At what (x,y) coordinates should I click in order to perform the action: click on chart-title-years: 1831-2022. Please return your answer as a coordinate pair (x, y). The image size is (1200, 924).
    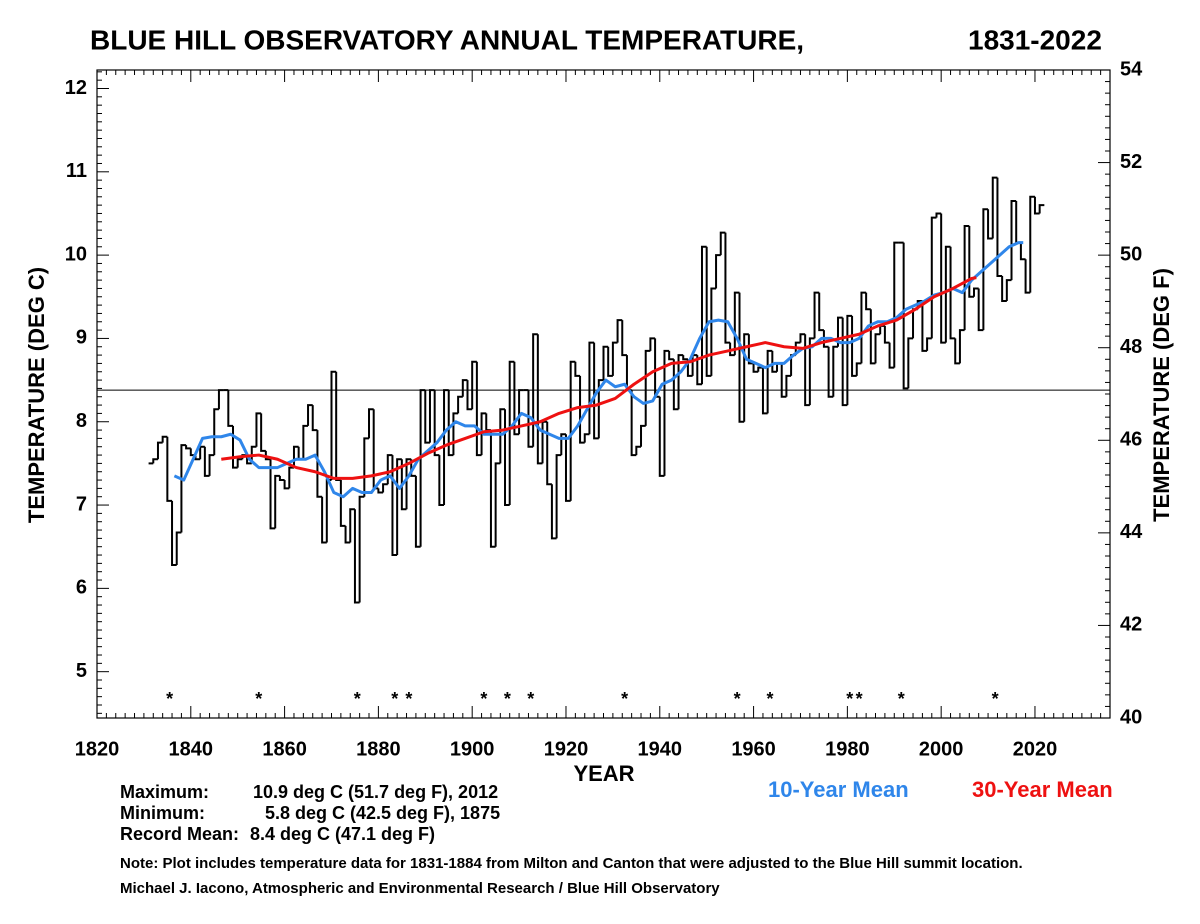
    Looking at the image, I should click on (1035, 39).